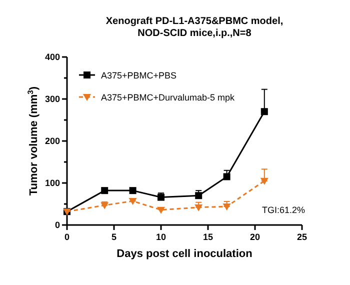 This screenshot has height=285, width=350. Describe the element at coordinates (184, 254) in the screenshot. I see `x-axis-title: Days post cell inoculation` at that location.